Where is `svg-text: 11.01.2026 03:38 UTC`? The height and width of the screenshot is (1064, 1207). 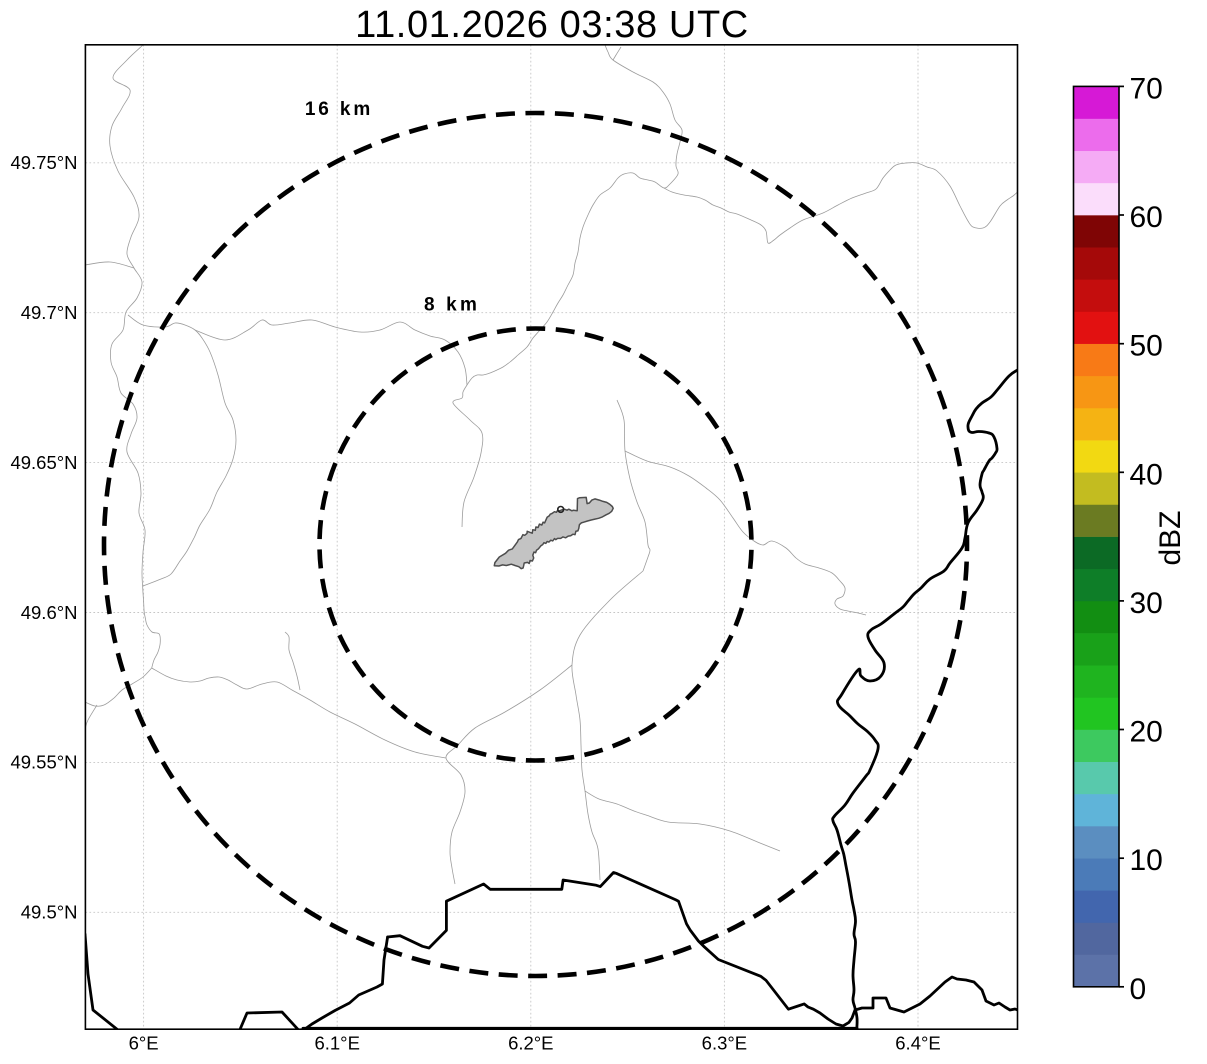
svg-text: 11.01.2026 03:38 UTC is located at coordinates (552, 25).